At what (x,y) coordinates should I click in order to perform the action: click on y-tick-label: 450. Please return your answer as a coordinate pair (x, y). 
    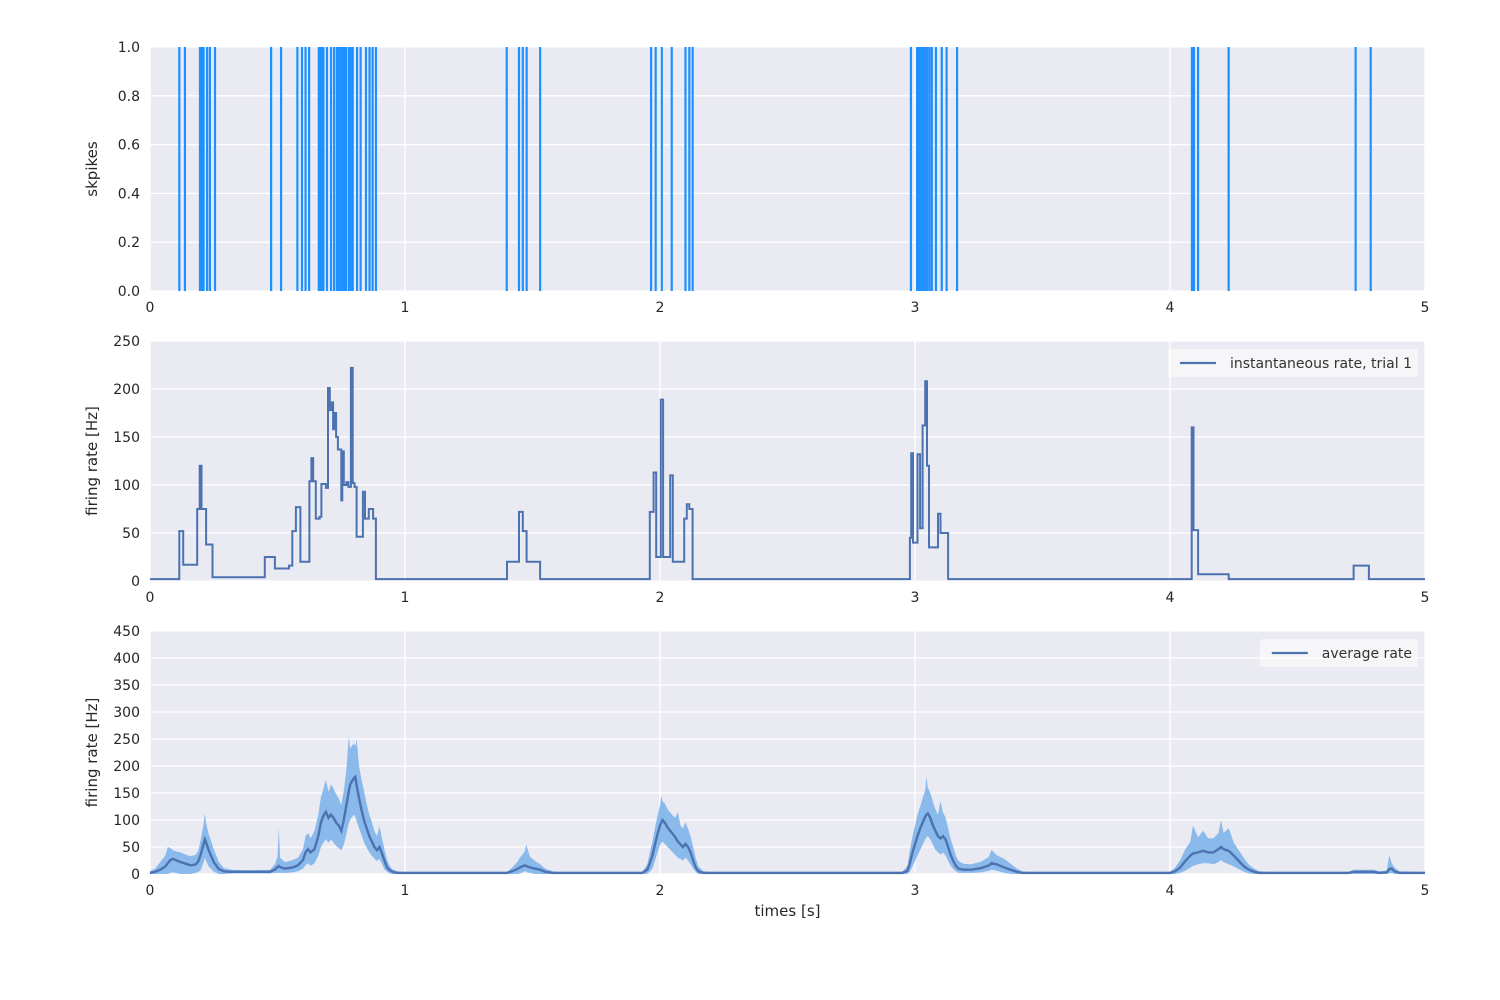
    Looking at the image, I should click on (126, 632).